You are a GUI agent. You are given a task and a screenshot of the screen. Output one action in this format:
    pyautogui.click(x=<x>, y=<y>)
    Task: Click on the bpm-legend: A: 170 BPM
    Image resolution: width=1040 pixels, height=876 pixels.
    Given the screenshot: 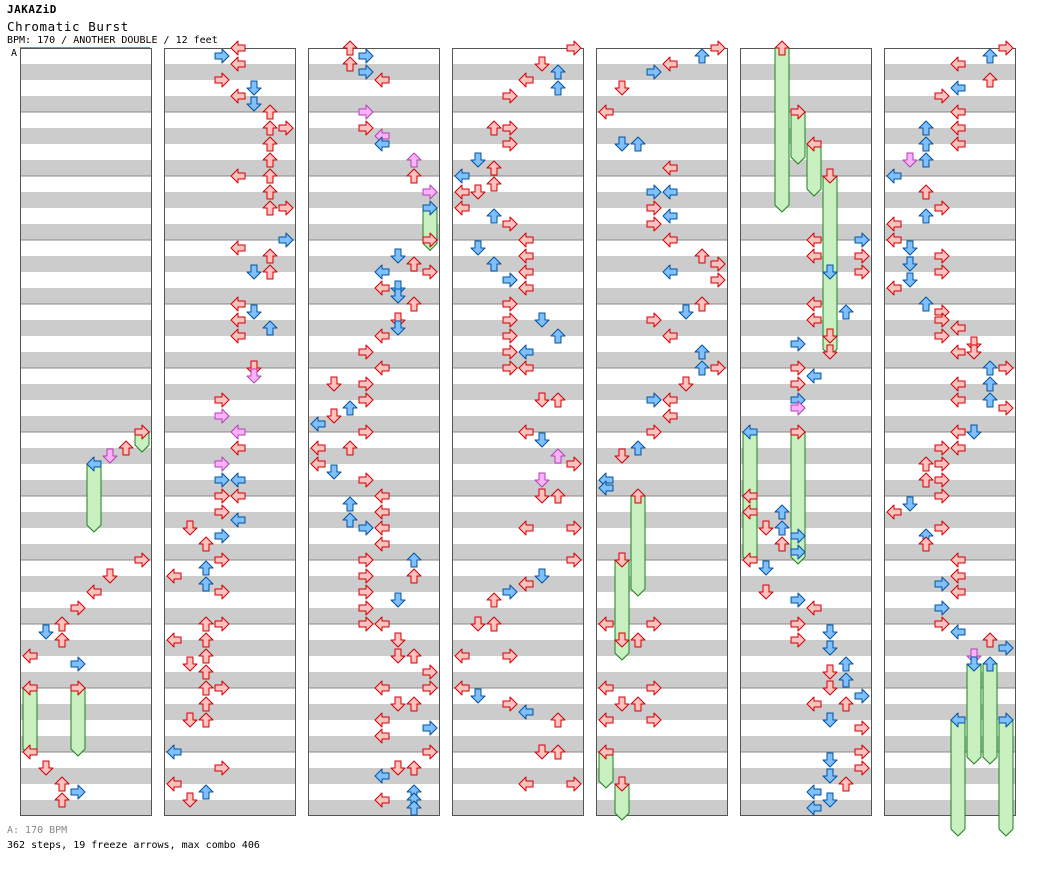 What is the action you would take?
    pyautogui.click(x=37, y=830)
    